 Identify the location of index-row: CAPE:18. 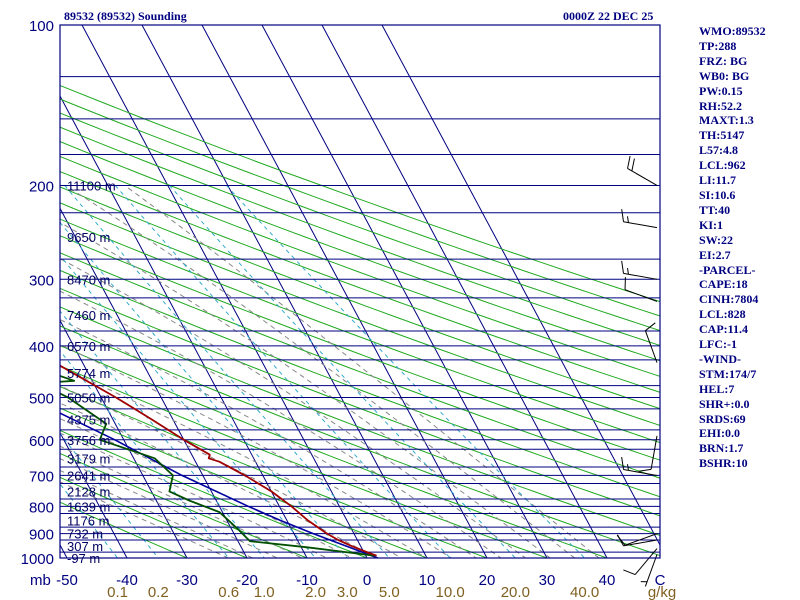
(723, 284).